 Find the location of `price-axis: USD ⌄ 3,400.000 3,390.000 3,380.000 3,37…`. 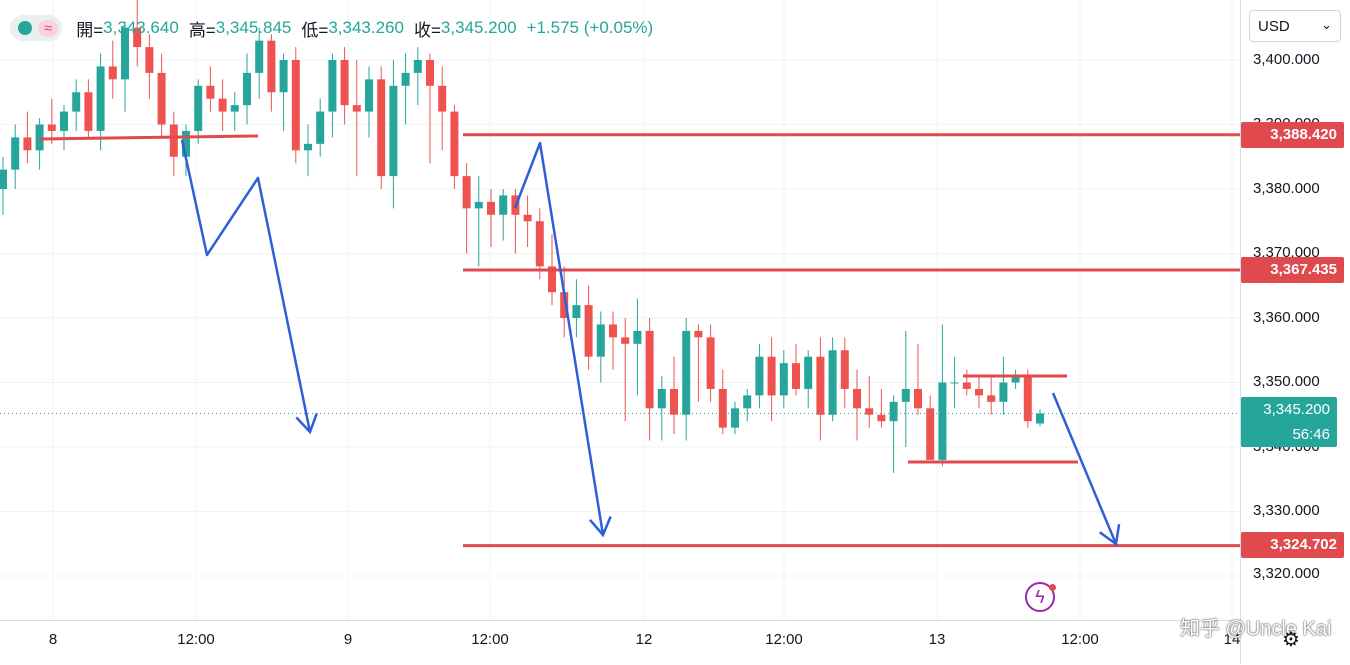

price-axis: USD ⌄ 3,400.000 3,390.000 3,380.000 3,37… is located at coordinates (1295, 332).